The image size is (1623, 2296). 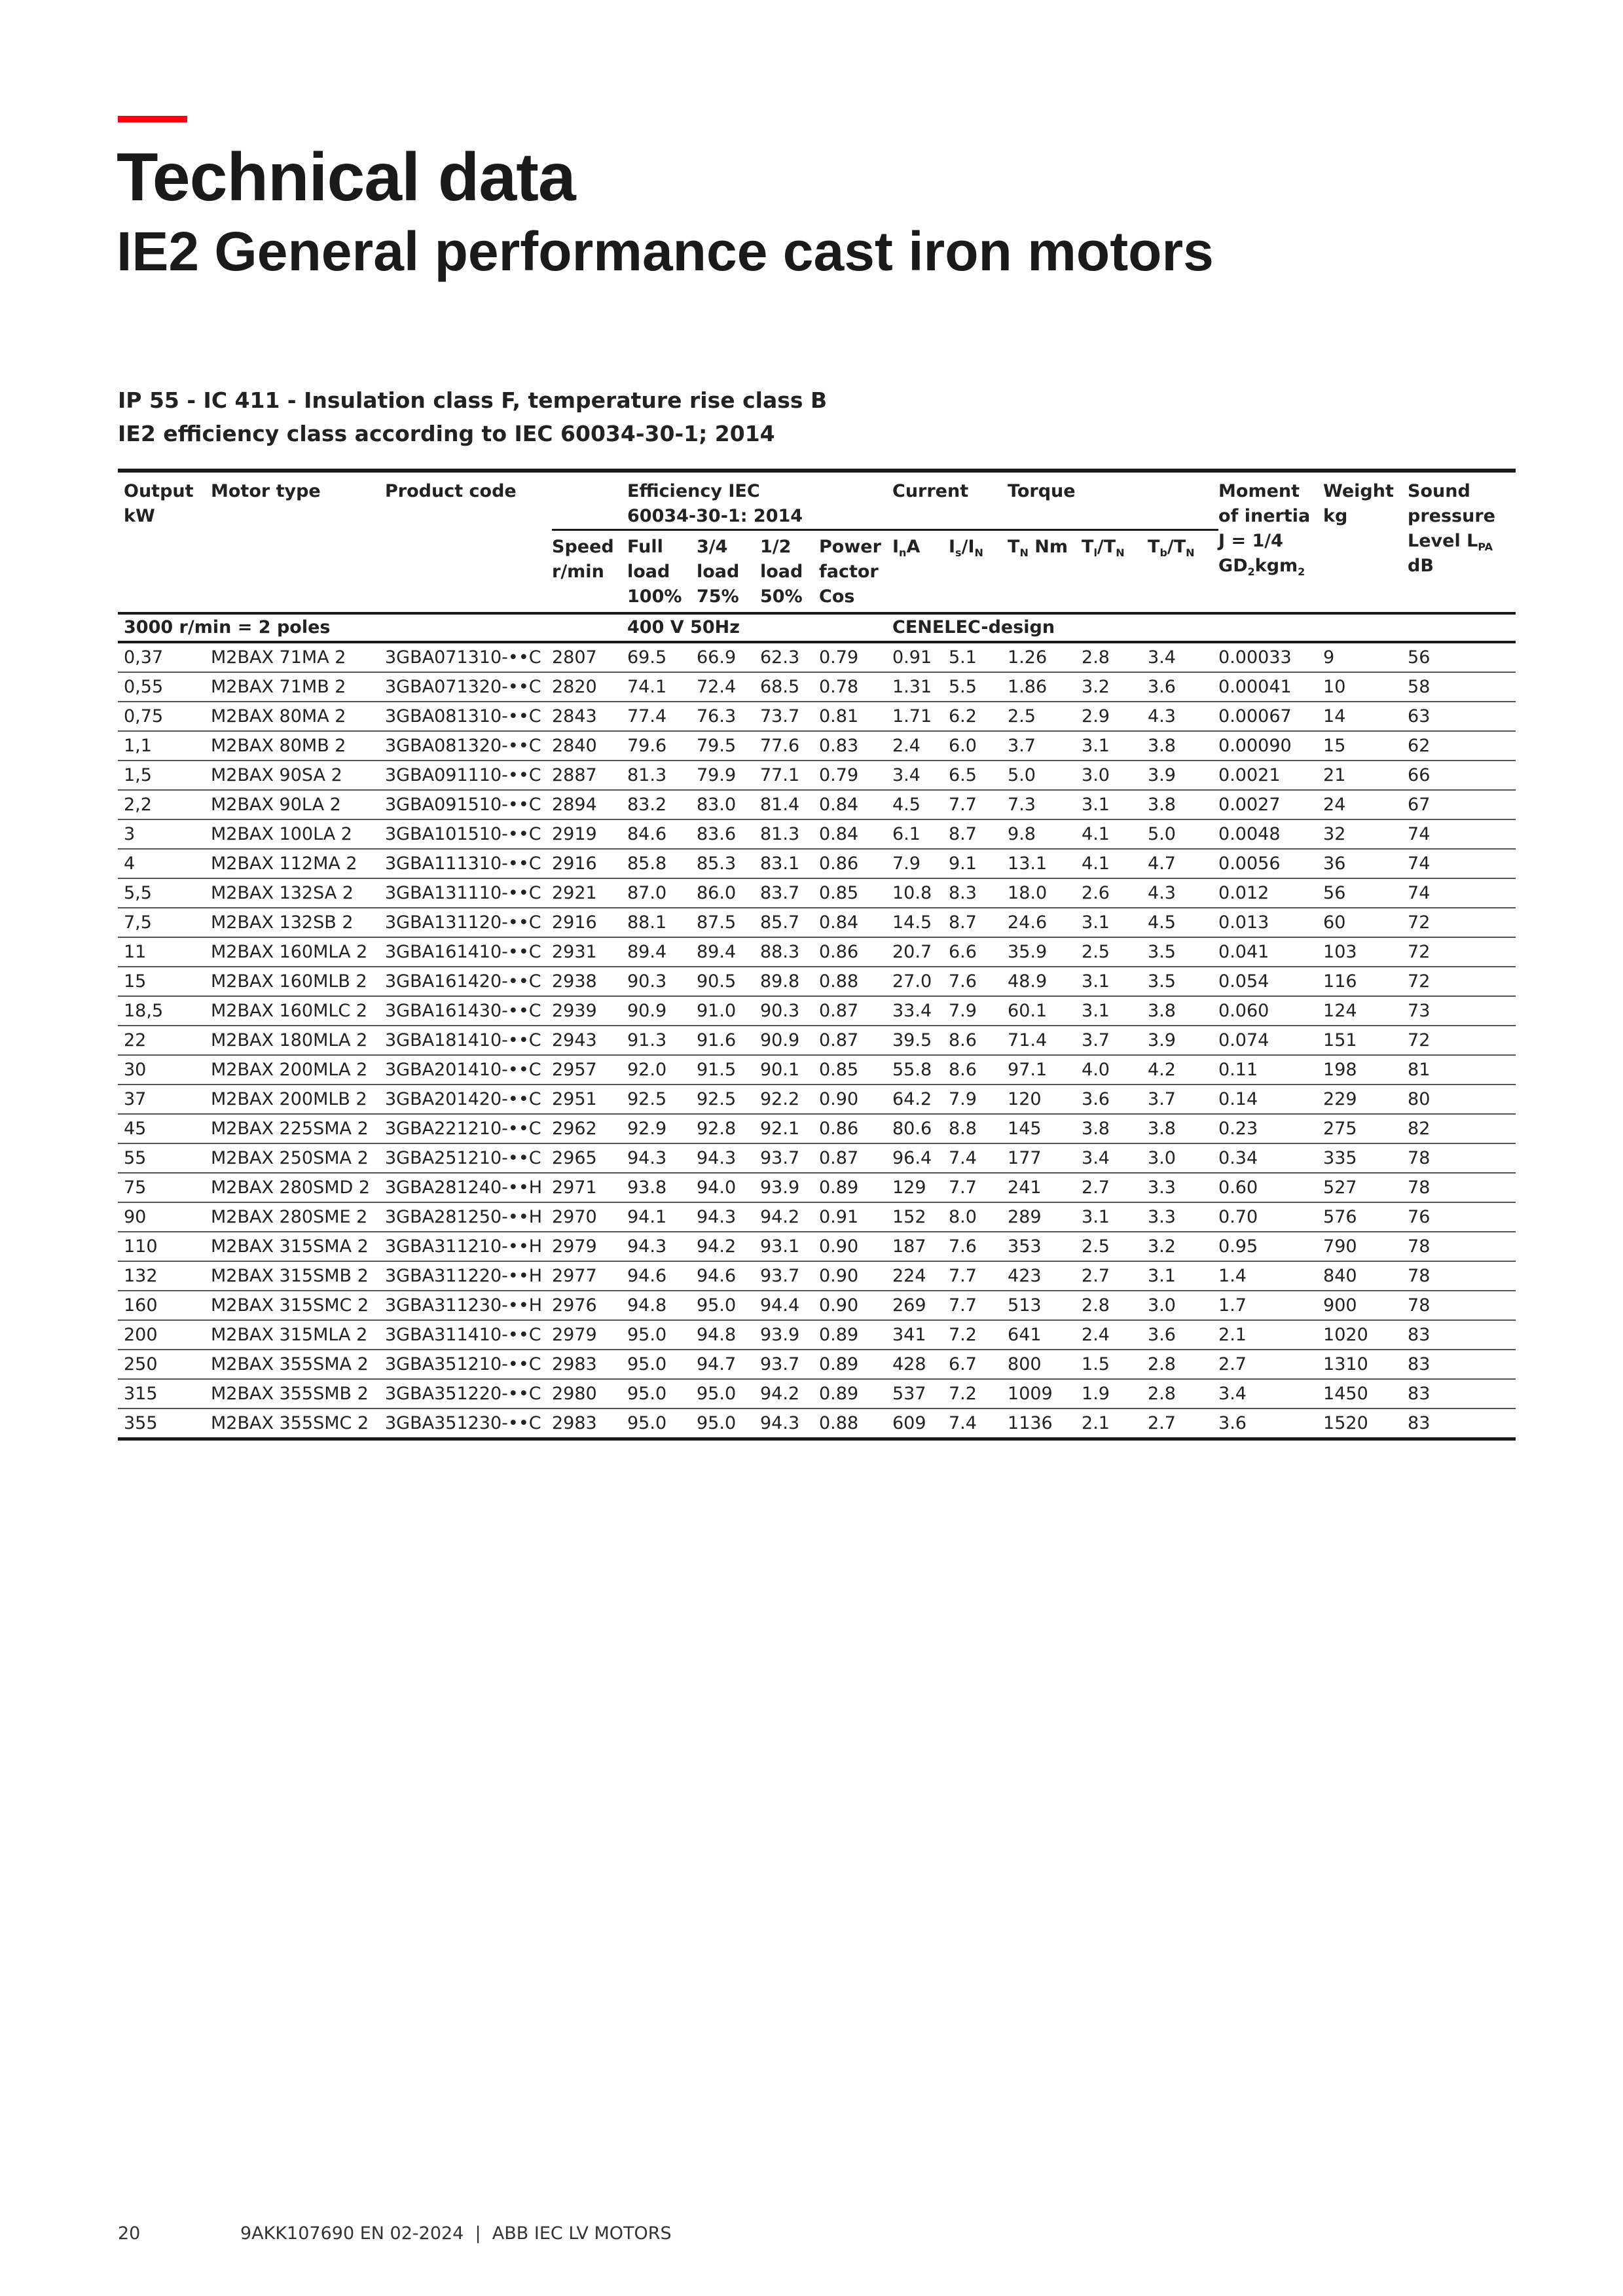 What do you see at coordinates (1115, 893) in the screenshot?
I see `cell-tl-tn: 2.6` at bounding box center [1115, 893].